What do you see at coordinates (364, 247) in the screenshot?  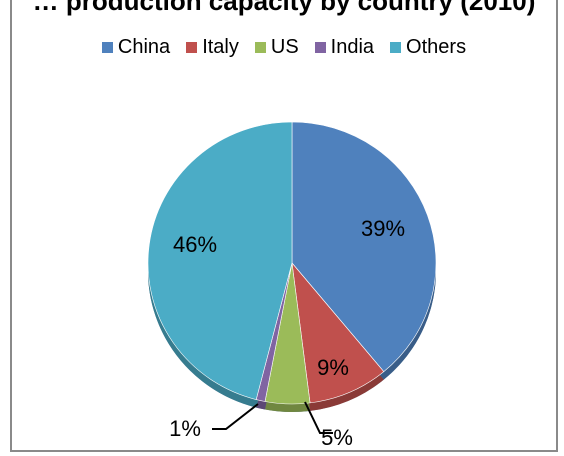 I see `pie-slice-china` at bounding box center [364, 247].